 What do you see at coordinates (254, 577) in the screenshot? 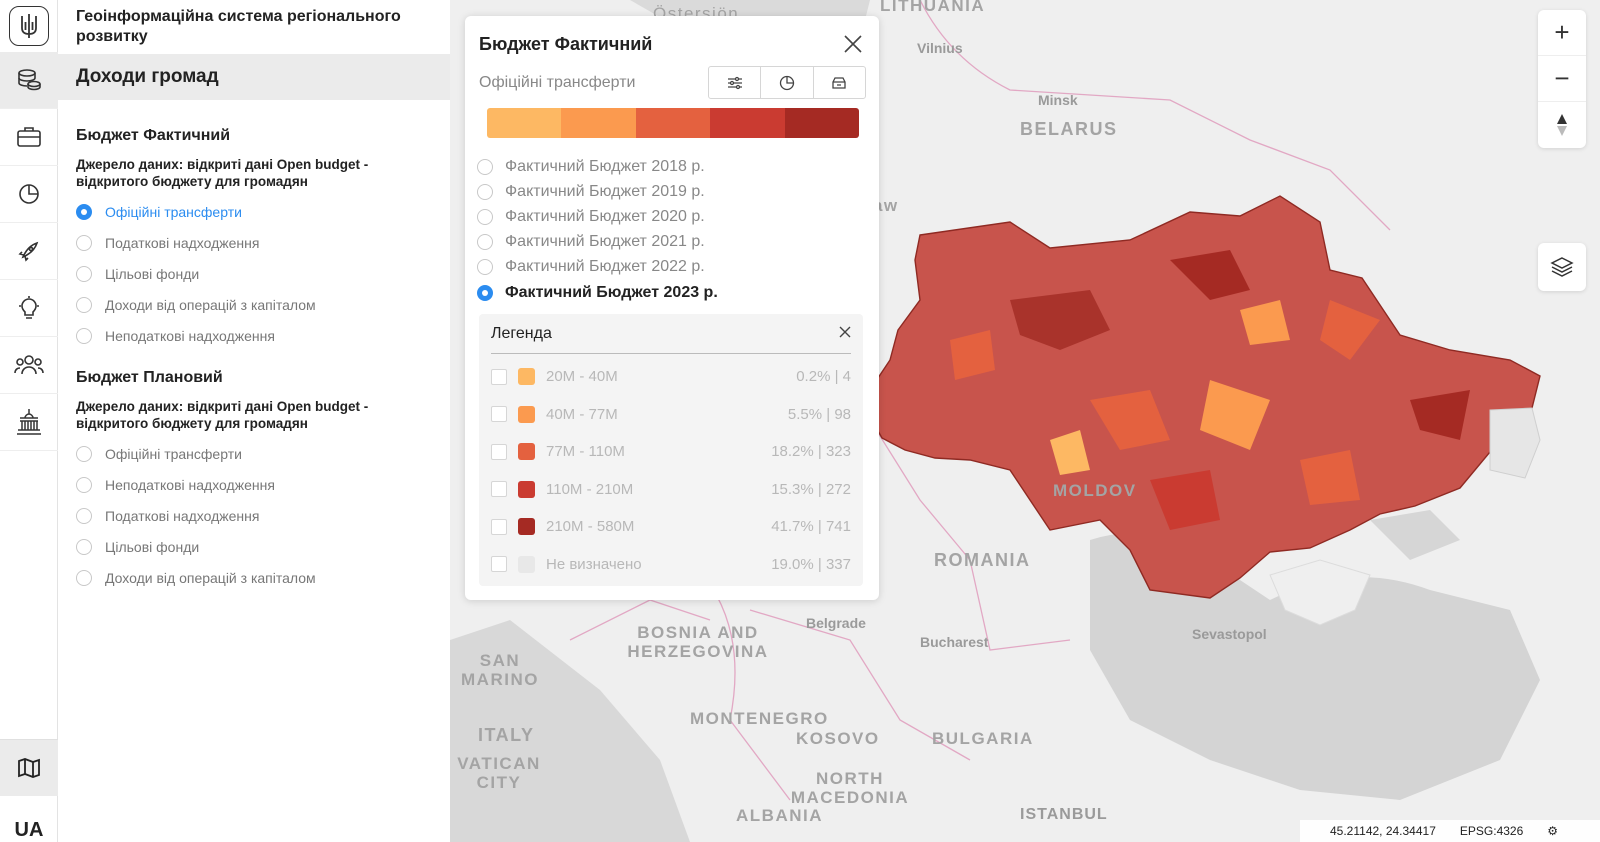
I see `planned-option: Доходи від операцій з капіталом` at bounding box center [254, 577].